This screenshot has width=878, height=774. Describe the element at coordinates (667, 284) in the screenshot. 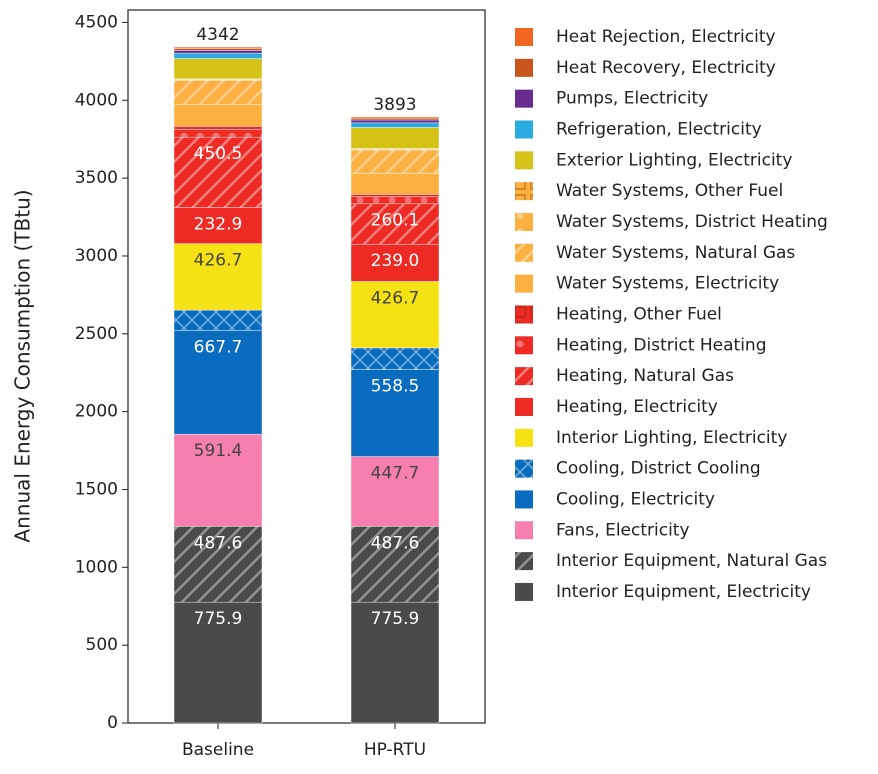

I see `legend-label: Water Systems, Electricity` at that location.